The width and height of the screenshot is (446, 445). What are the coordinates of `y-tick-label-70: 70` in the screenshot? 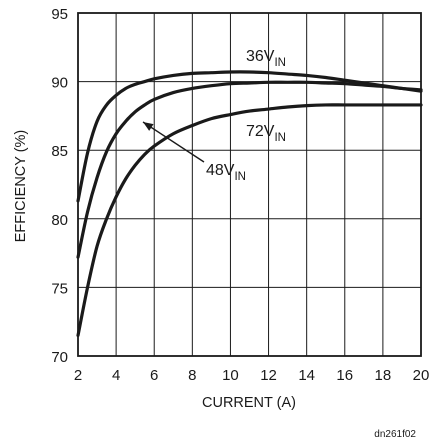 It's located at (59, 357).